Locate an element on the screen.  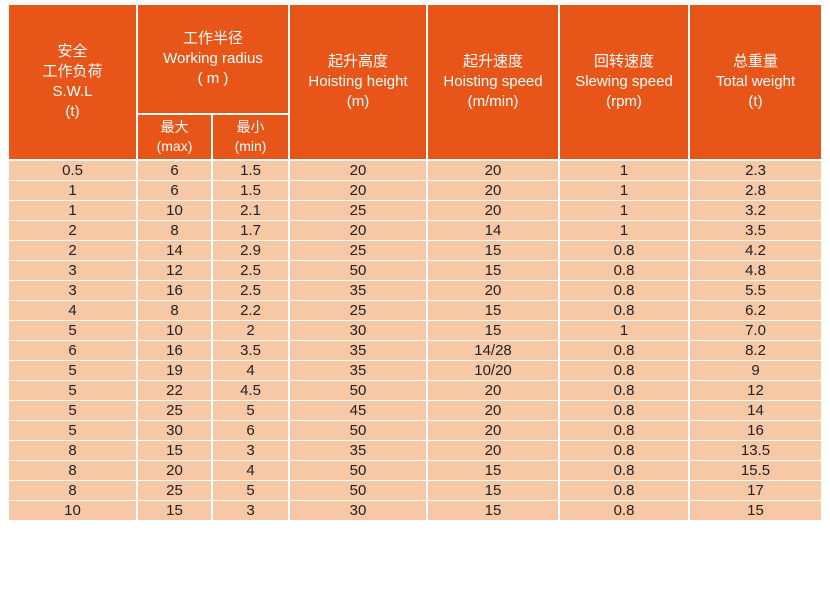
table-cell: 2 is located at coordinates (73, 250).